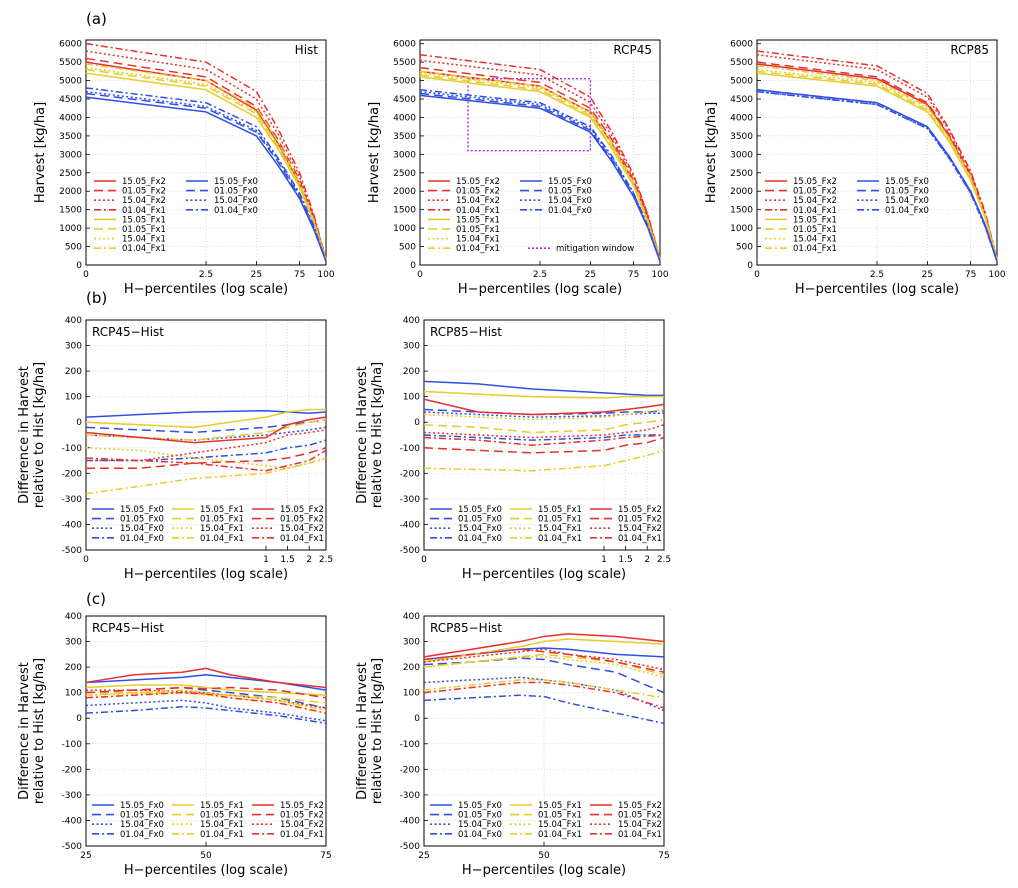 This screenshot has height=888, width=1018. I want to click on y-tick-label: 2000, so click(70, 192).